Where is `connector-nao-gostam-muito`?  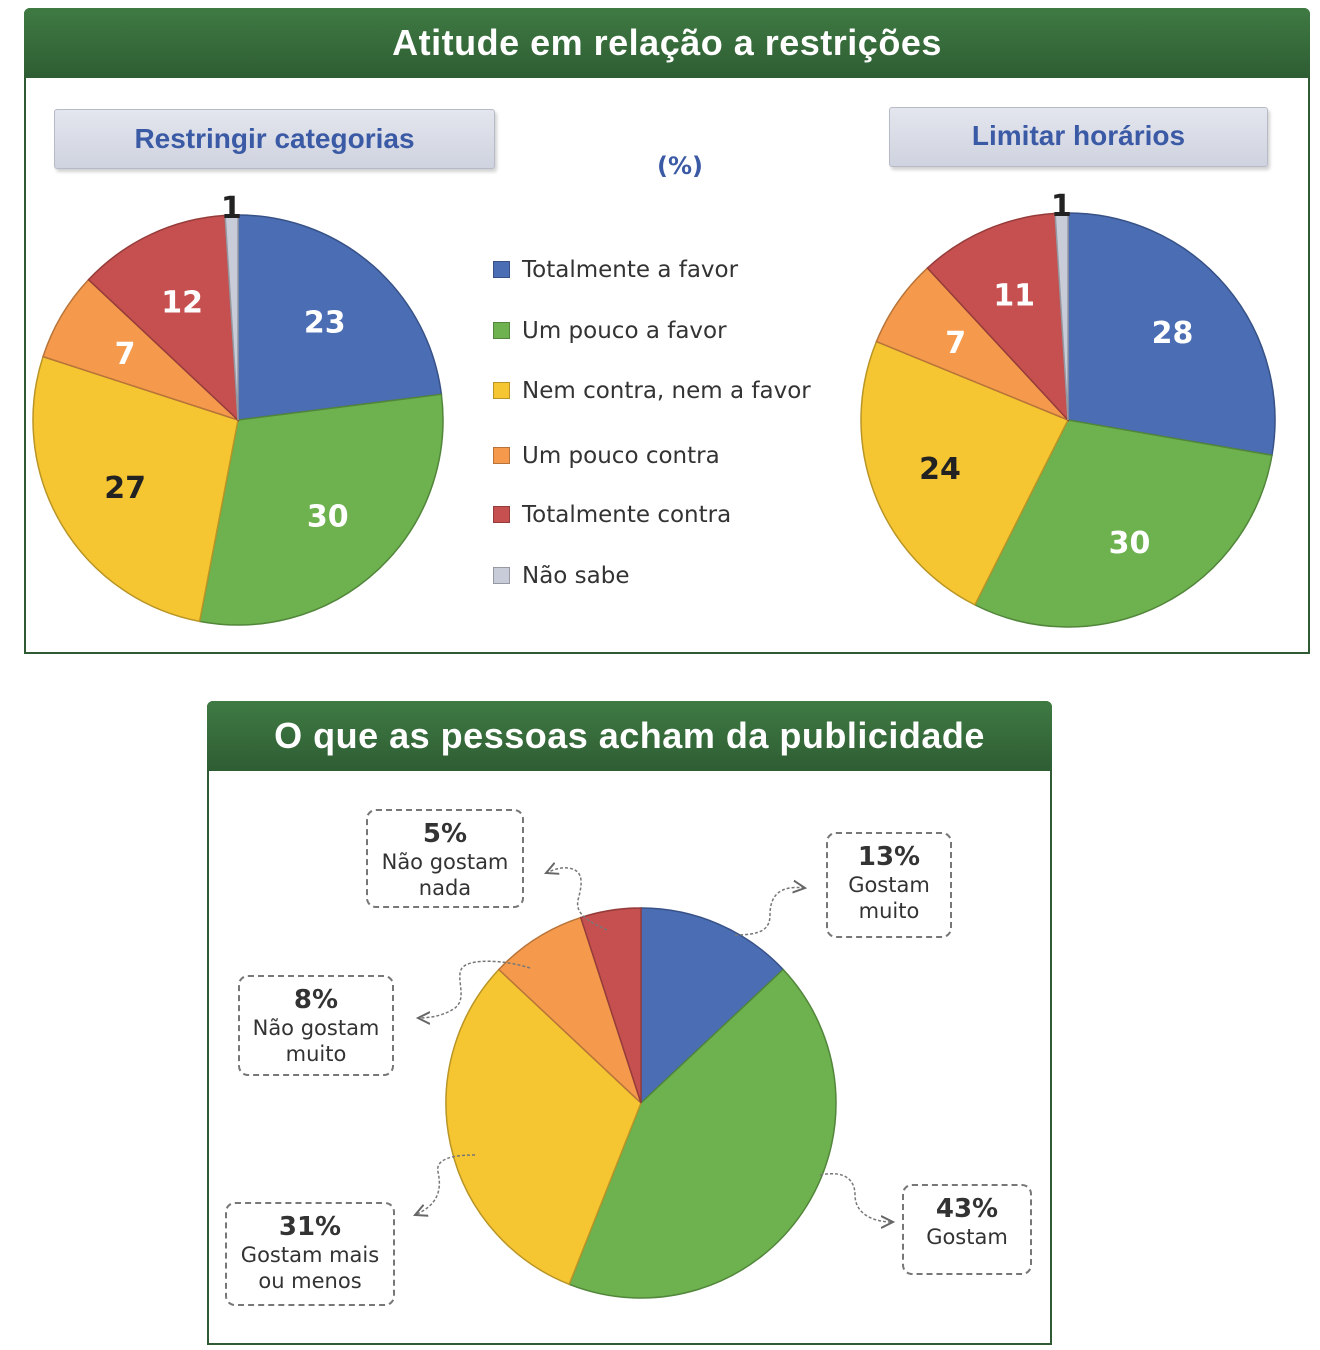 connector-nao-gostam-muito is located at coordinates (474, 989).